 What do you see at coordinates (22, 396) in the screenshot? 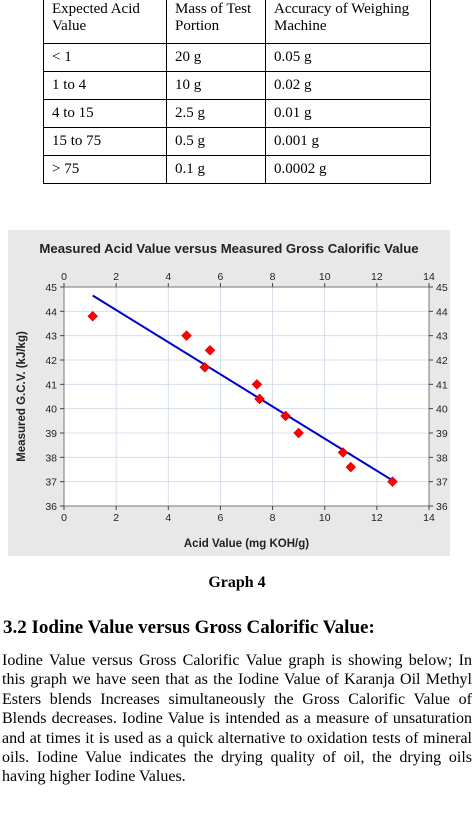
I see `y-axis-label: Measured G.C.V. (kJ/kg)` at bounding box center [22, 396].